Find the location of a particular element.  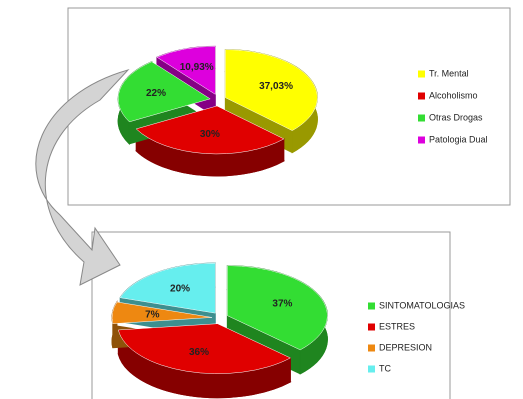

data-label: 36% is located at coordinates (199, 352).